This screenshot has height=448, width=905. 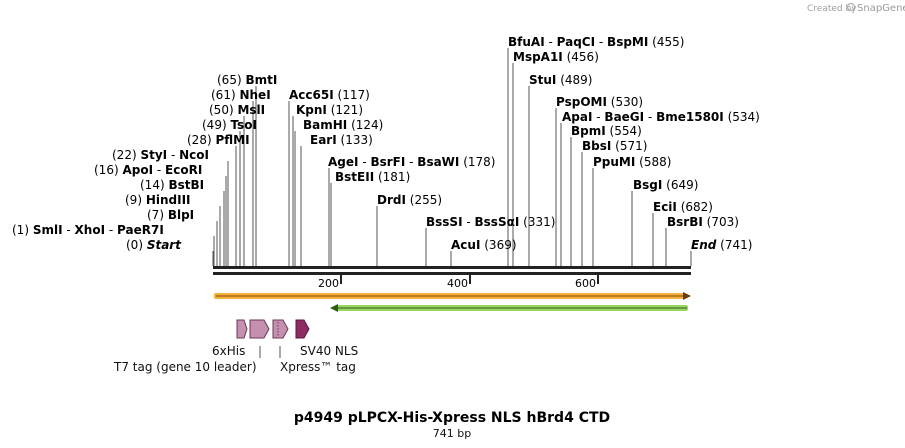 What do you see at coordinates (723, 222) in the screenshot?
I see `site-position: (703)` at bounding box center [723, 222].